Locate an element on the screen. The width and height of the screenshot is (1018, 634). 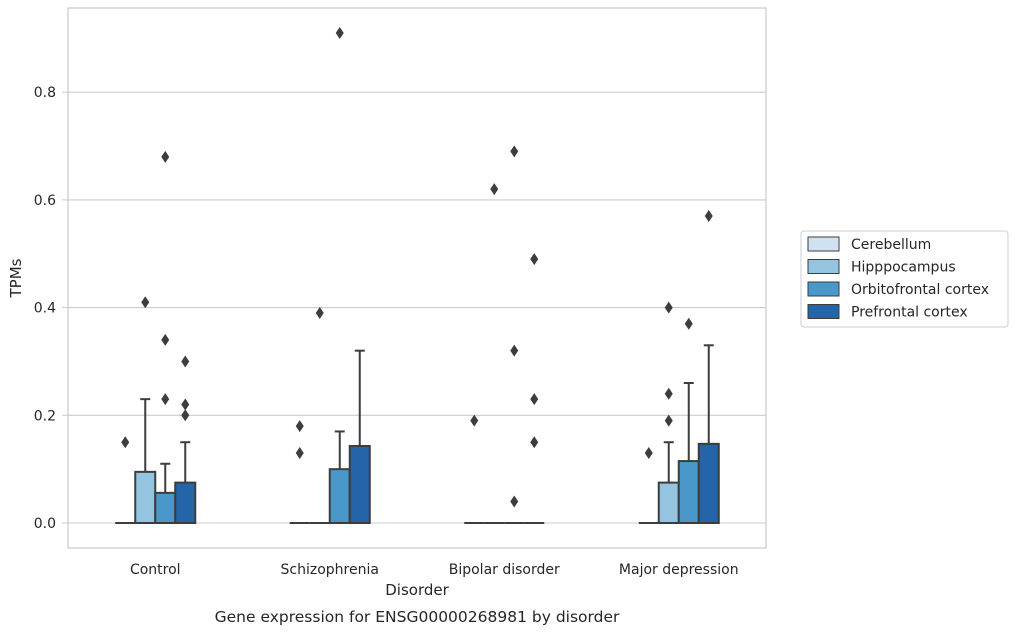
y-tick-label: 0.2 is located at coordinates (45, 416).